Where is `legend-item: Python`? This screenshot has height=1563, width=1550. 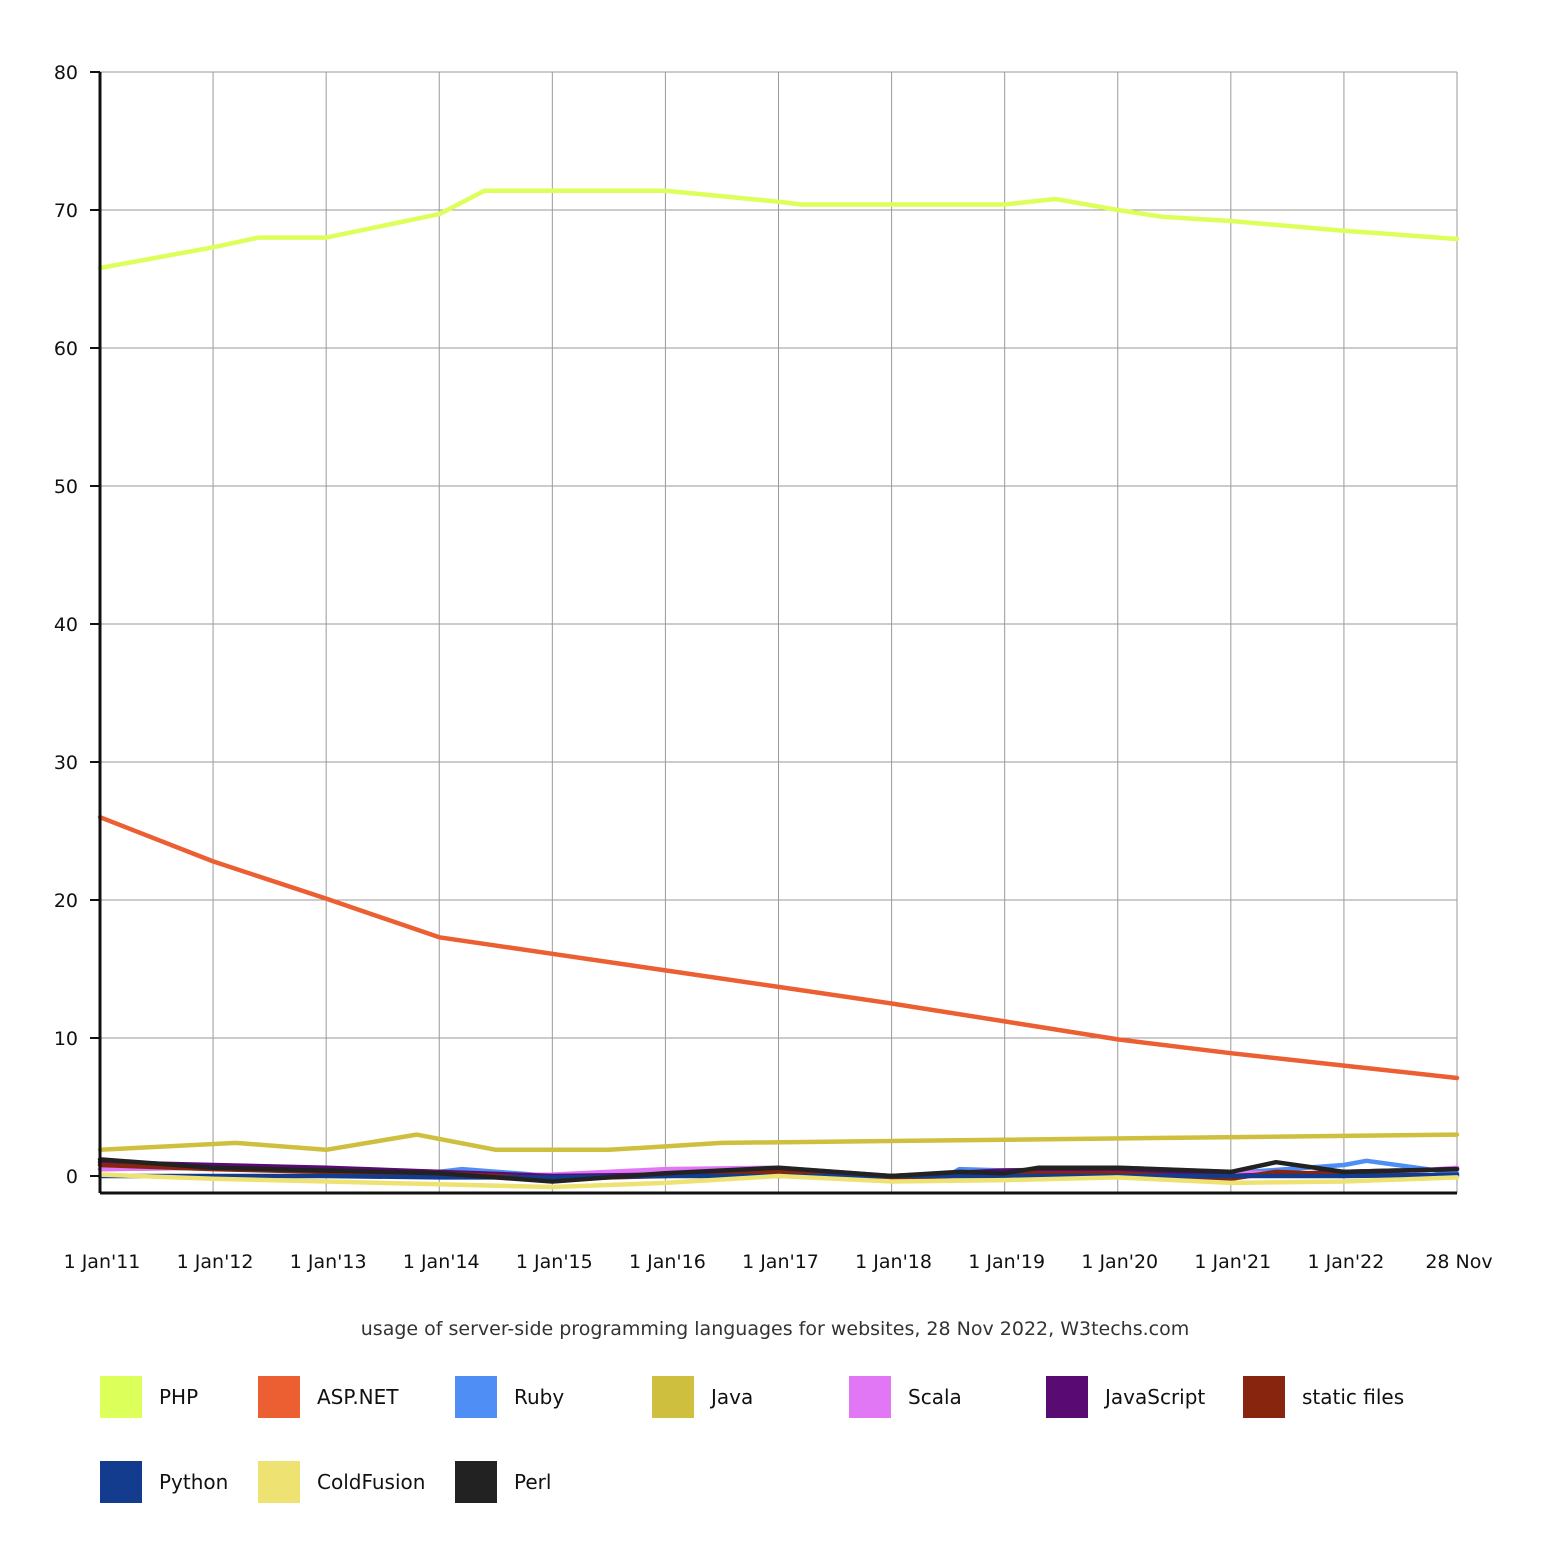
legend-item: Python is located at coordinates (164, 1482).